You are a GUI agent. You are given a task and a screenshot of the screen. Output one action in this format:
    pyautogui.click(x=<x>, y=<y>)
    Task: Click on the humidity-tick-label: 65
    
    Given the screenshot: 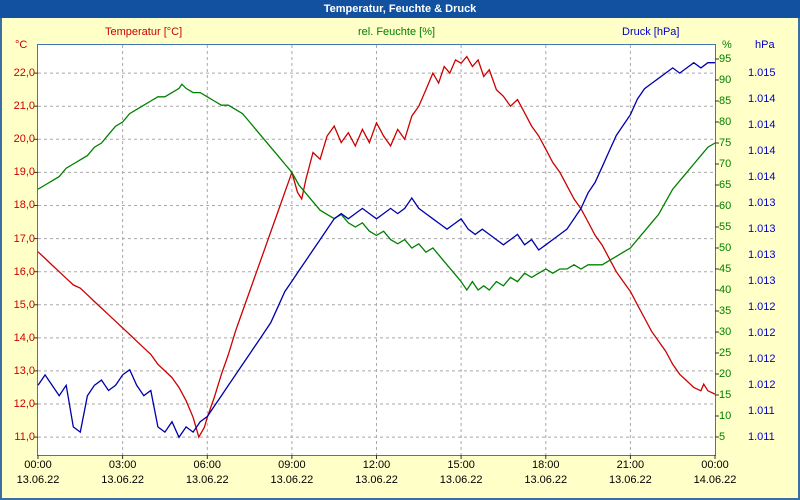 What is the action you would take?
    pyautogui.click(x=725, y=184)
    